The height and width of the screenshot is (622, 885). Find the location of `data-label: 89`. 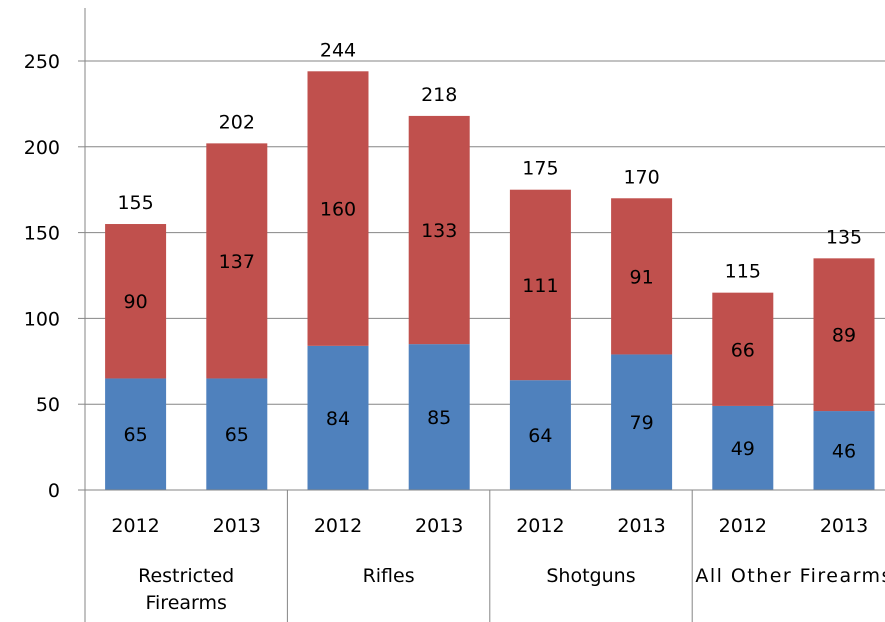

data-label: 89 is located at coordinates (844, 336).